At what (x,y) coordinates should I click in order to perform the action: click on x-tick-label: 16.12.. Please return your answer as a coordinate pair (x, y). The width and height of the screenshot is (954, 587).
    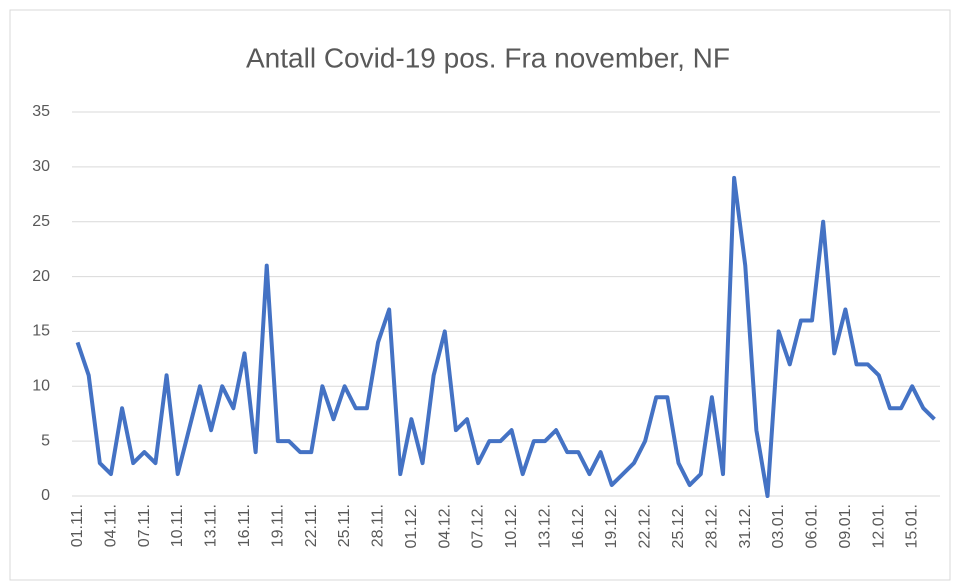
    Looking at the image, I should click on (578, 526).